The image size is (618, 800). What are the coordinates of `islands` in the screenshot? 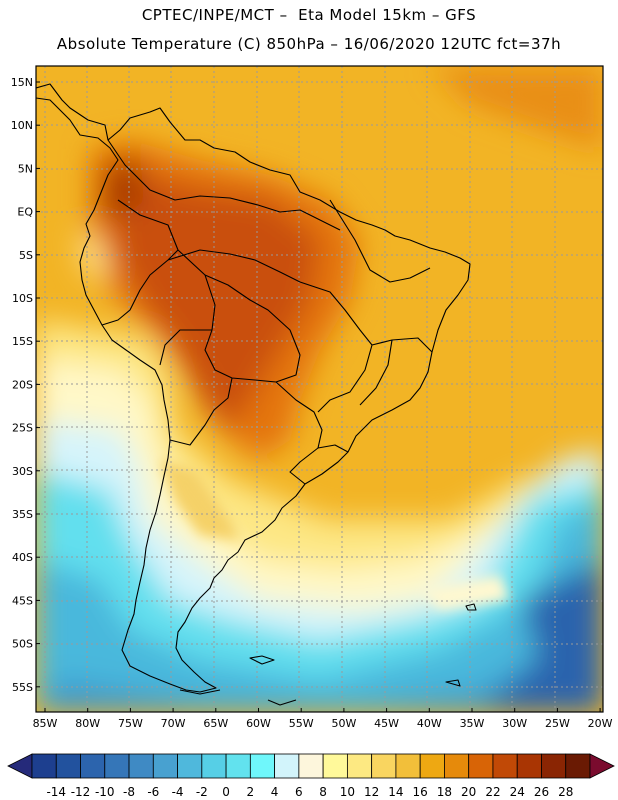 It's located at (328, 654).